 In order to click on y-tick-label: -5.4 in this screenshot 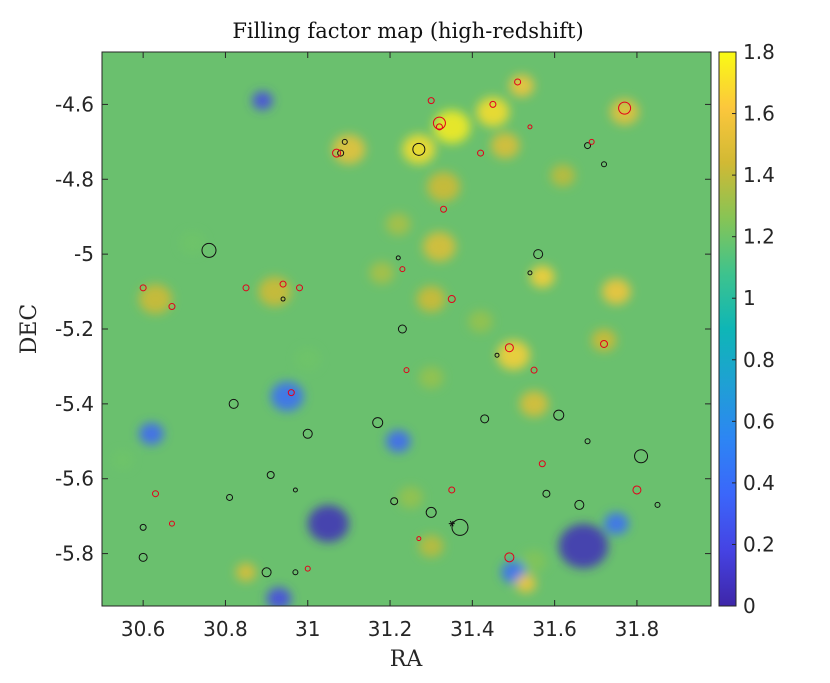, I will do `click(74, 404)`.